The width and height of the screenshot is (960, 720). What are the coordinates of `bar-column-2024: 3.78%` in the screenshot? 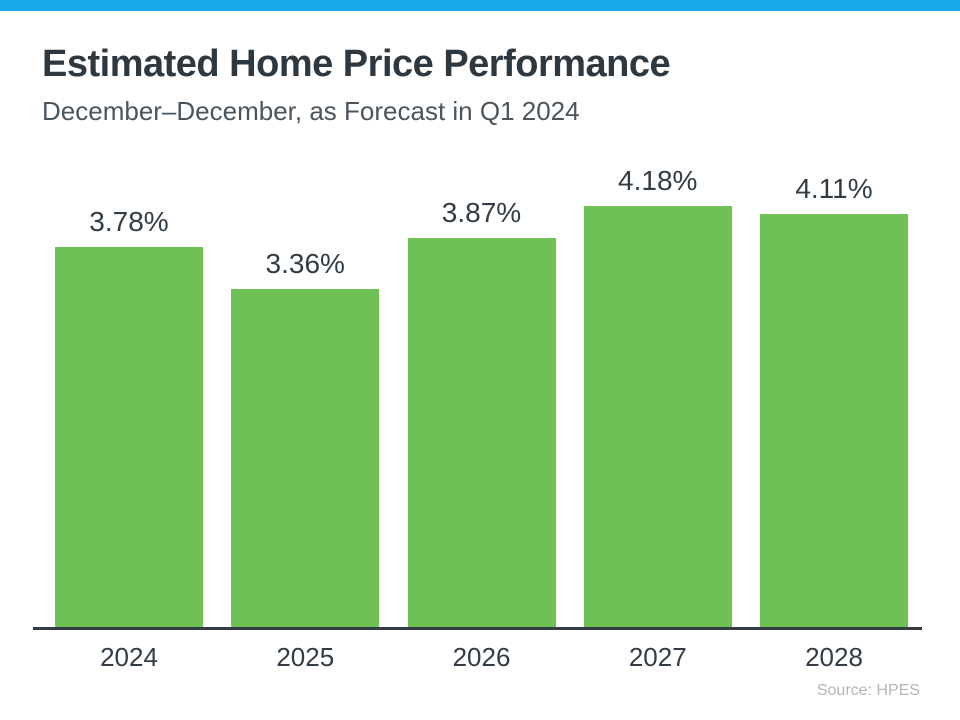 It's located at (129, 416).